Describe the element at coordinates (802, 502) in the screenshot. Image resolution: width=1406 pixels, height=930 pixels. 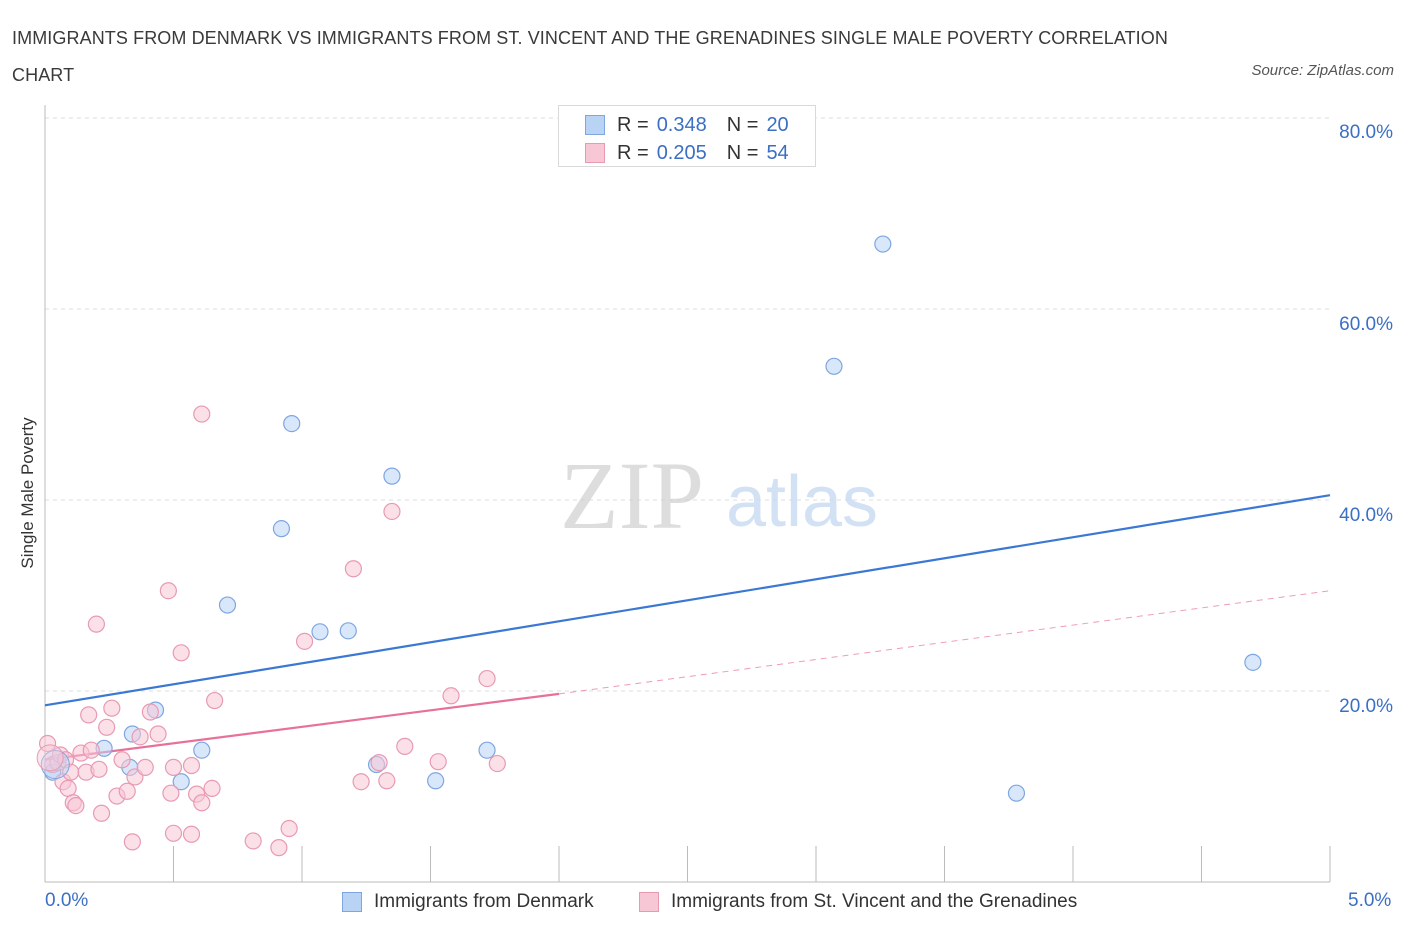
I see `watermark-atlas: atlas` at that location.